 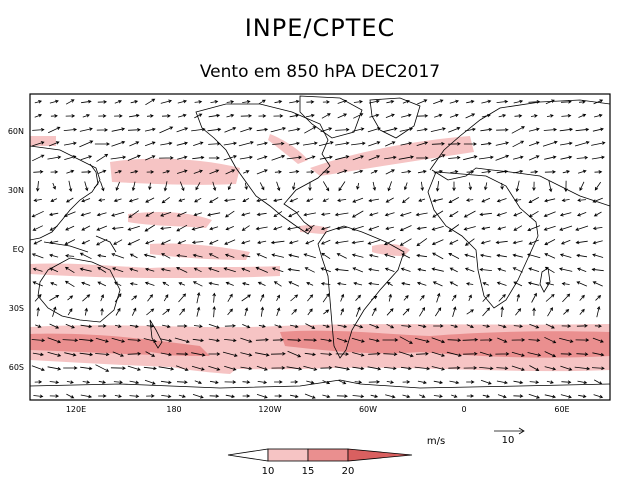 What do you see at coordinates (509, 436) in the screenshot?
I see `reference-vector: 10` at bounding box center [509, 436].